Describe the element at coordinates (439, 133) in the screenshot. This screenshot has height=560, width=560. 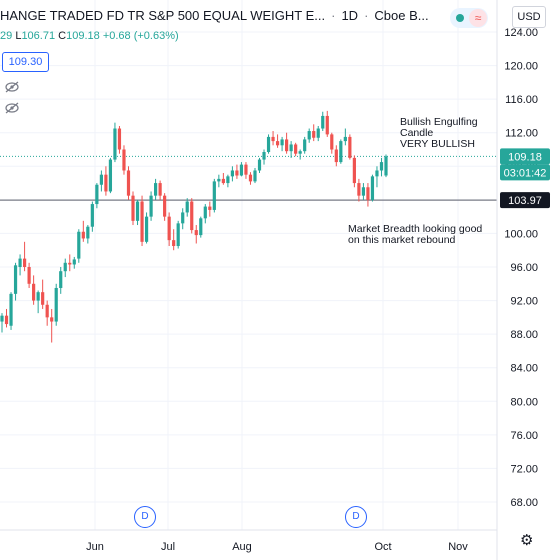
I see `annotation-bullish-engulfing: Bullish Engulfing Candle VERY BULLISH` at that location.